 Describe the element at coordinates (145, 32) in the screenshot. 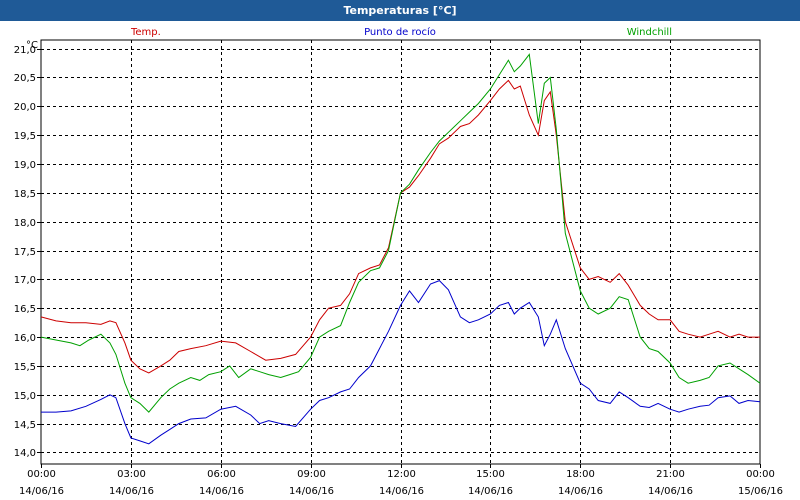

I see `legend-item-temp-: Temp.` at that location.